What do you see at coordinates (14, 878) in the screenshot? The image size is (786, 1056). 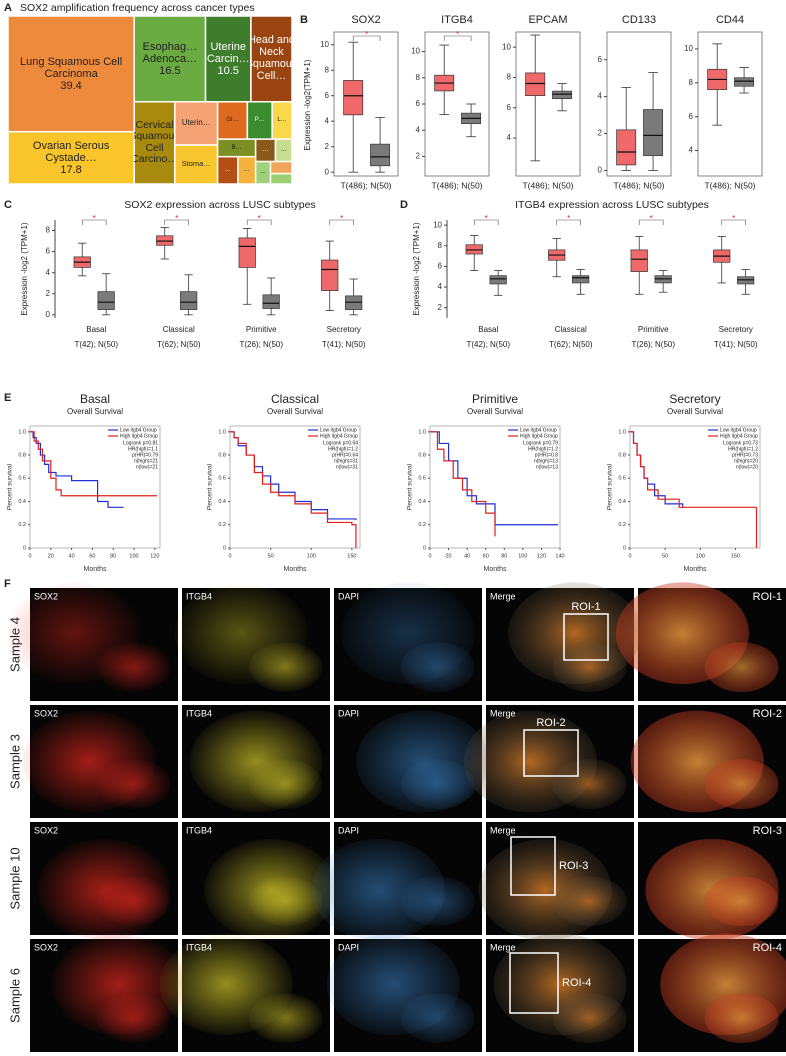 I see `sample-label: Sample 10` at bounding box center [14, 878].